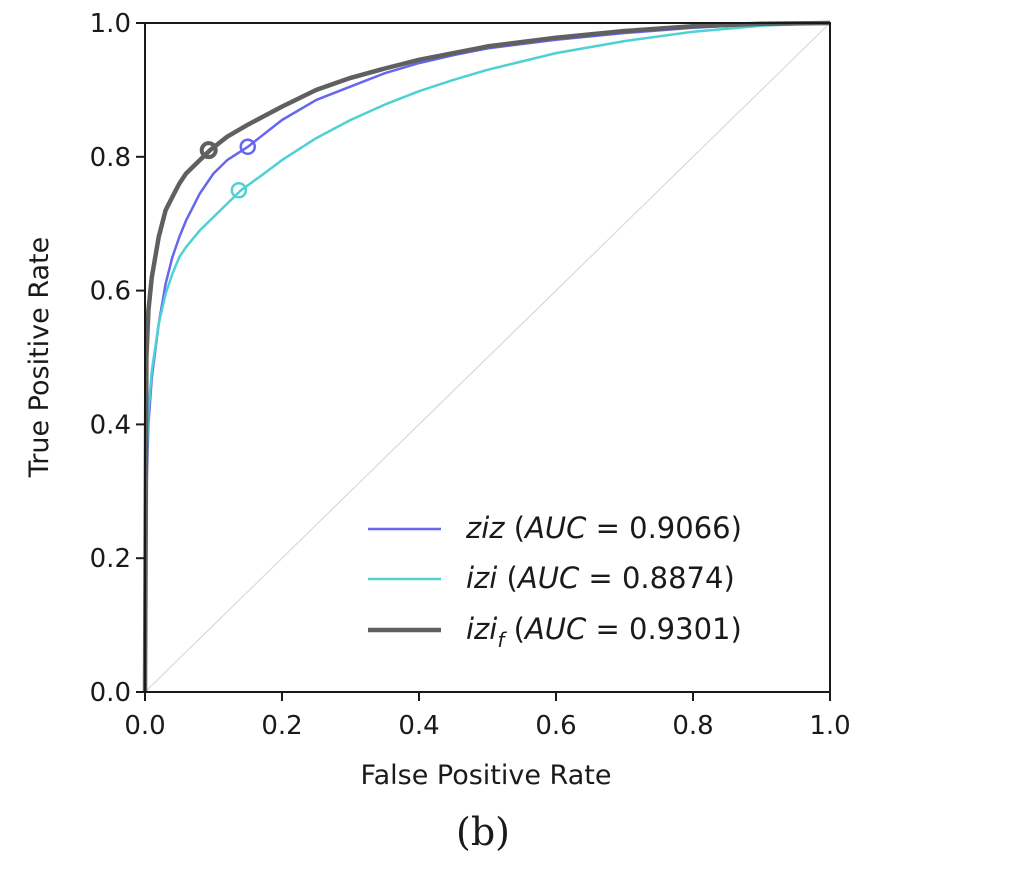  What do you see at coordinates (110, 24) in the screenshot?
I see `y-tick-label: 1.0` at bounding box center [110, 24].